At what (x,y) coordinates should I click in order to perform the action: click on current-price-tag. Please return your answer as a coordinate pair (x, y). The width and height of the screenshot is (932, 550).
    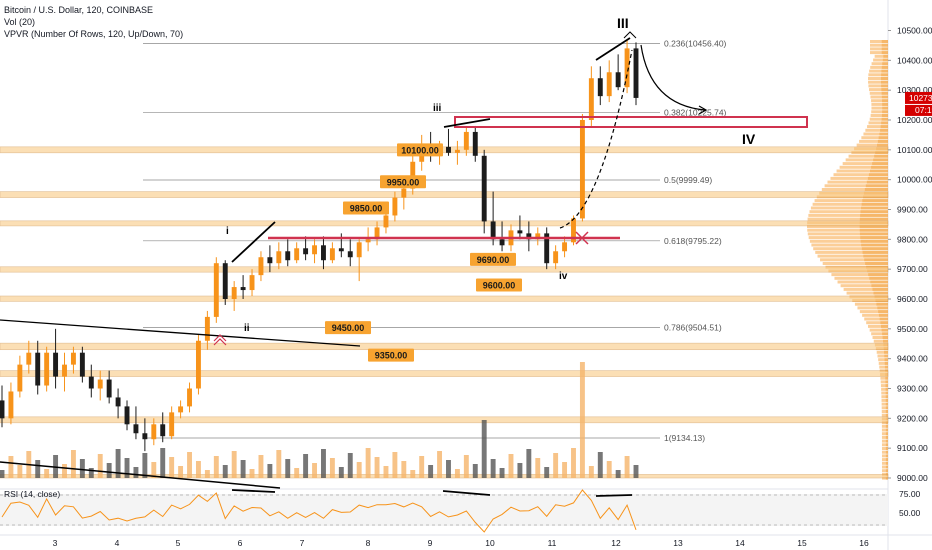
    Looking at the image, I should click on (918, 97).